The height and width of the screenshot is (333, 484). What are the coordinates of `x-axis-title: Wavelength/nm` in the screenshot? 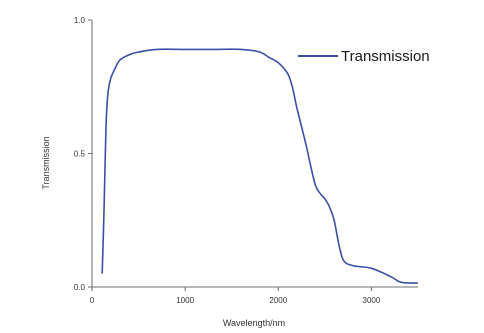 It's located at (254, 323).